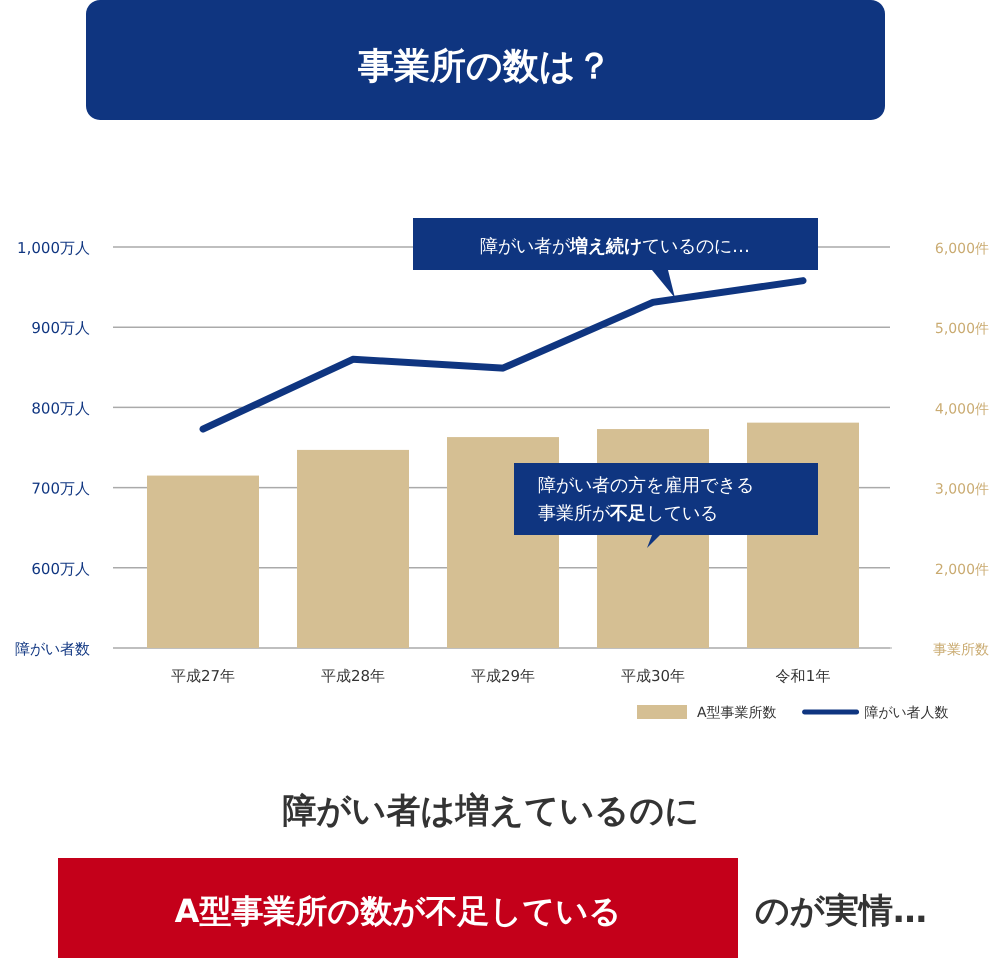 Image resolution: width=991 pixels, height=980 pixels. I want to click on x-tick-label: 令和1年, so click(803, 676).